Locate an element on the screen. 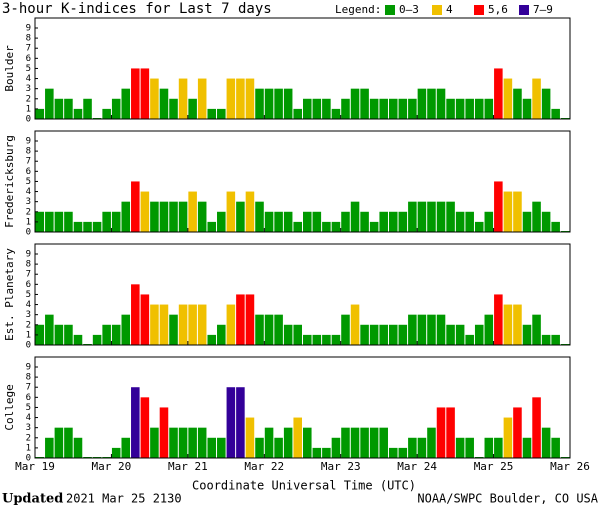  y-tick-label: 6 is located at coordinates (28, 285).